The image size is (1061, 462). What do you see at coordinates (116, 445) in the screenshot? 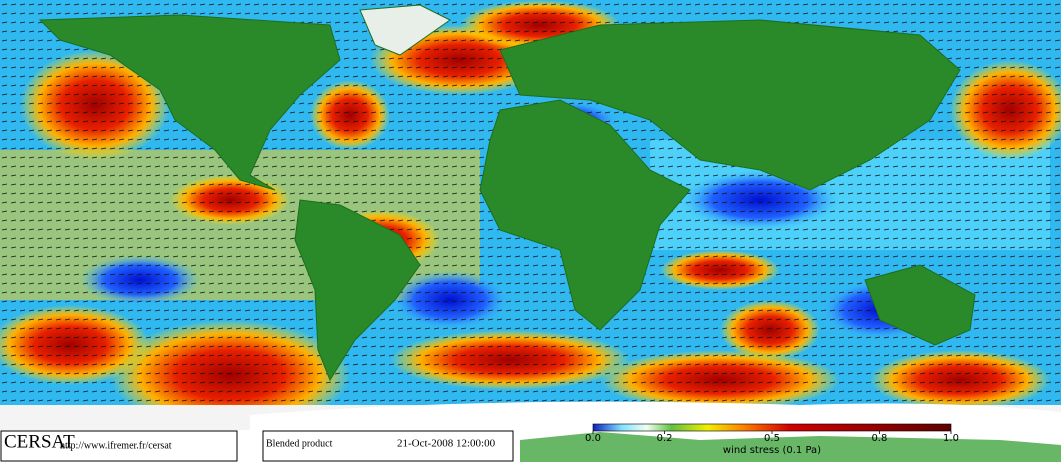
I see `url: http://www.ifremer.fr/cersat` at bounding box center [116, 445].